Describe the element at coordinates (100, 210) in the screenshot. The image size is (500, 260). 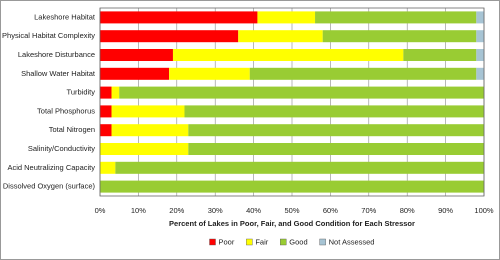
I see `x-tick-label: 0%` at that location.